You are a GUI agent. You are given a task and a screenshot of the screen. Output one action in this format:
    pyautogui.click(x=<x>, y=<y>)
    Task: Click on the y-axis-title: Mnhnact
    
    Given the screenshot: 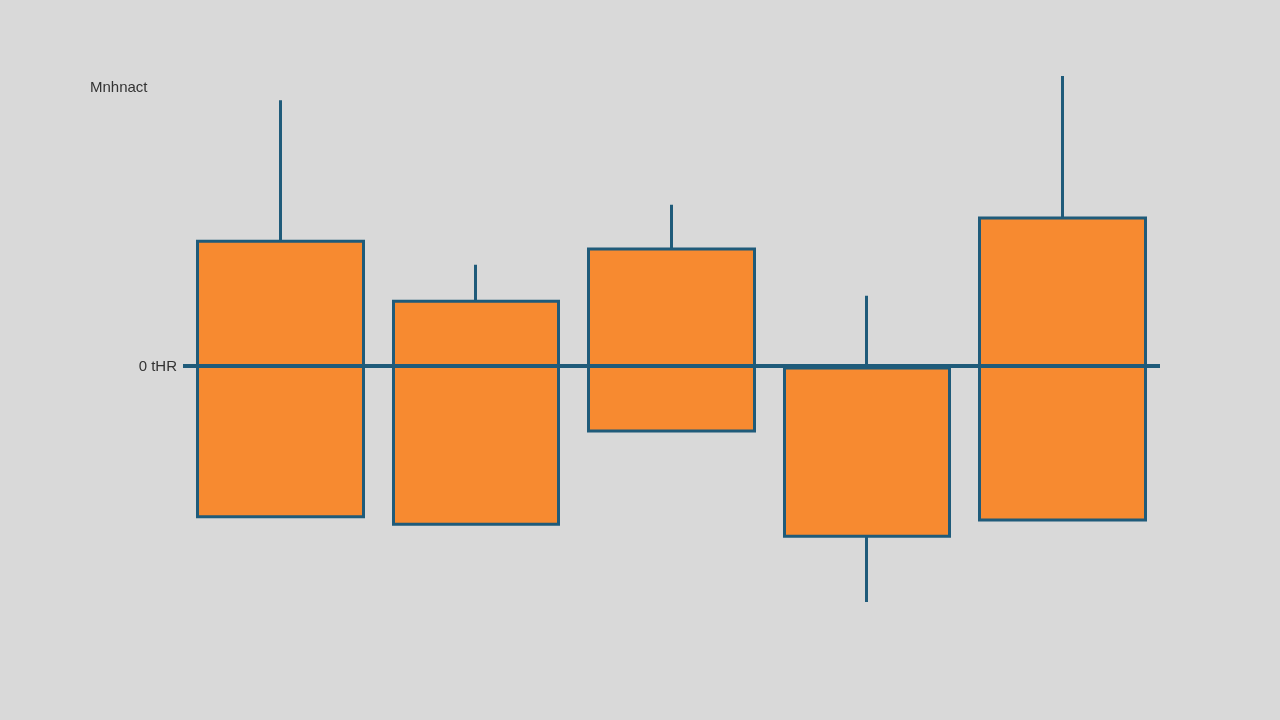 What is the action you would take?
    pyautogui.click(x=119, y=86)
    